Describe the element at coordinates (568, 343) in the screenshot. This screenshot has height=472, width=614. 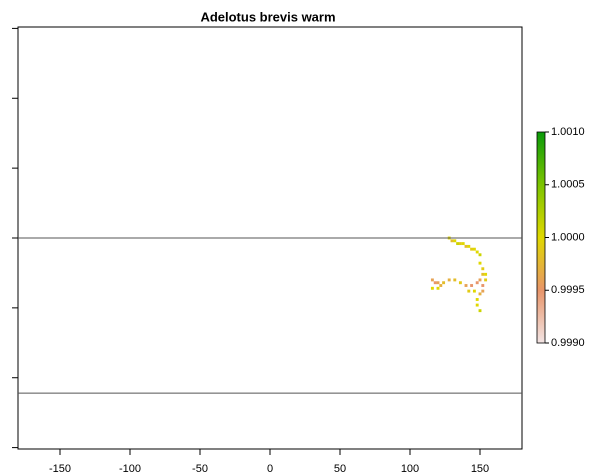
I see `color-bar-label: 0.9990` at that location.